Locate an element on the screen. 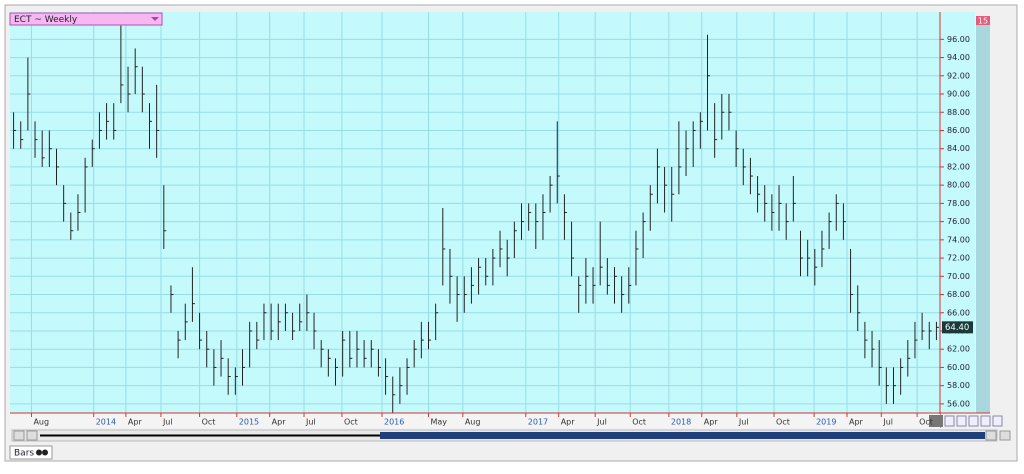 The width and height of the screenshot is (1024, 474). side-bar is located at coordinates (983, 217).